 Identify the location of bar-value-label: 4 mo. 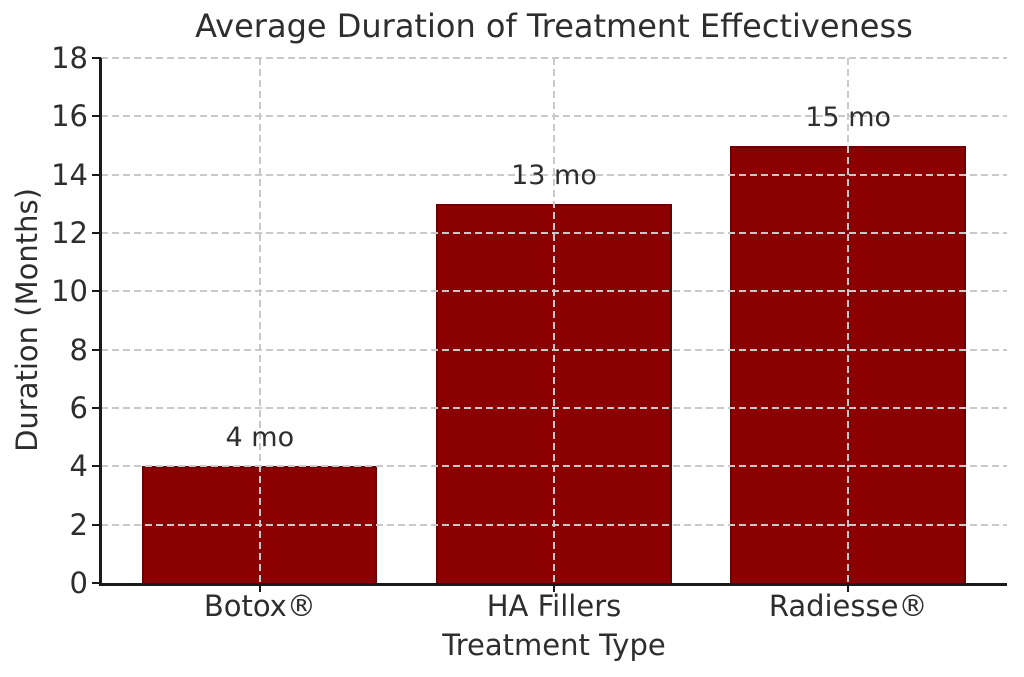
(260, 438).